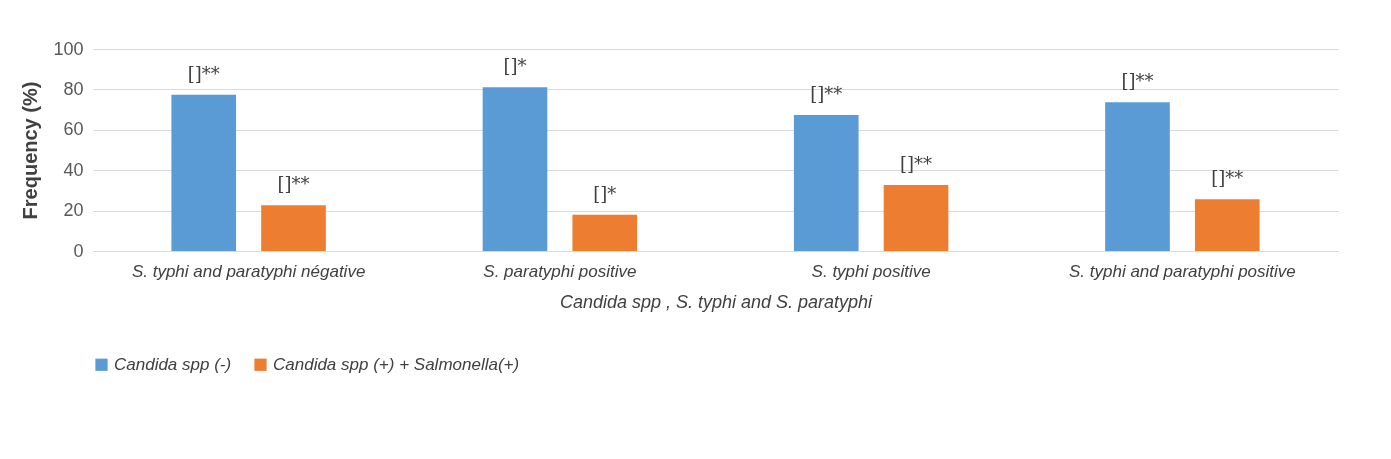  Describe the element at coordinates (68, 48) in the screenshot. I see `y-tick-label: 100` at that location.